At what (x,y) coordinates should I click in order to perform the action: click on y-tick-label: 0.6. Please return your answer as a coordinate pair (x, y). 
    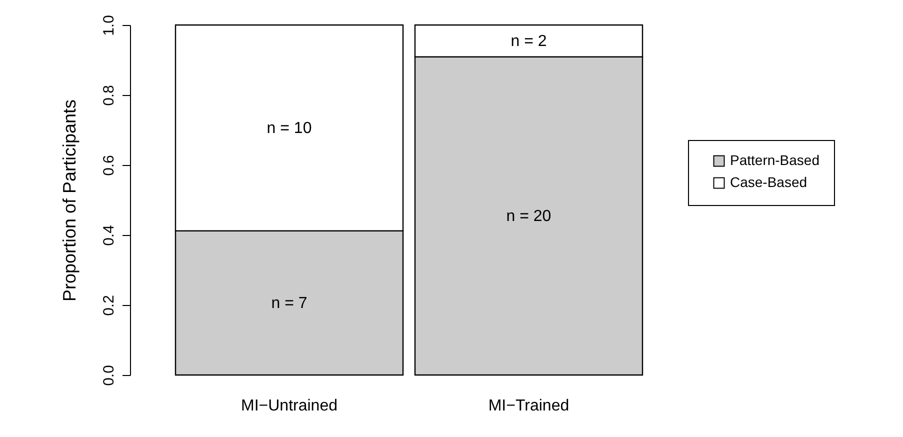
    Looking at the image, I should click on (109, 165).